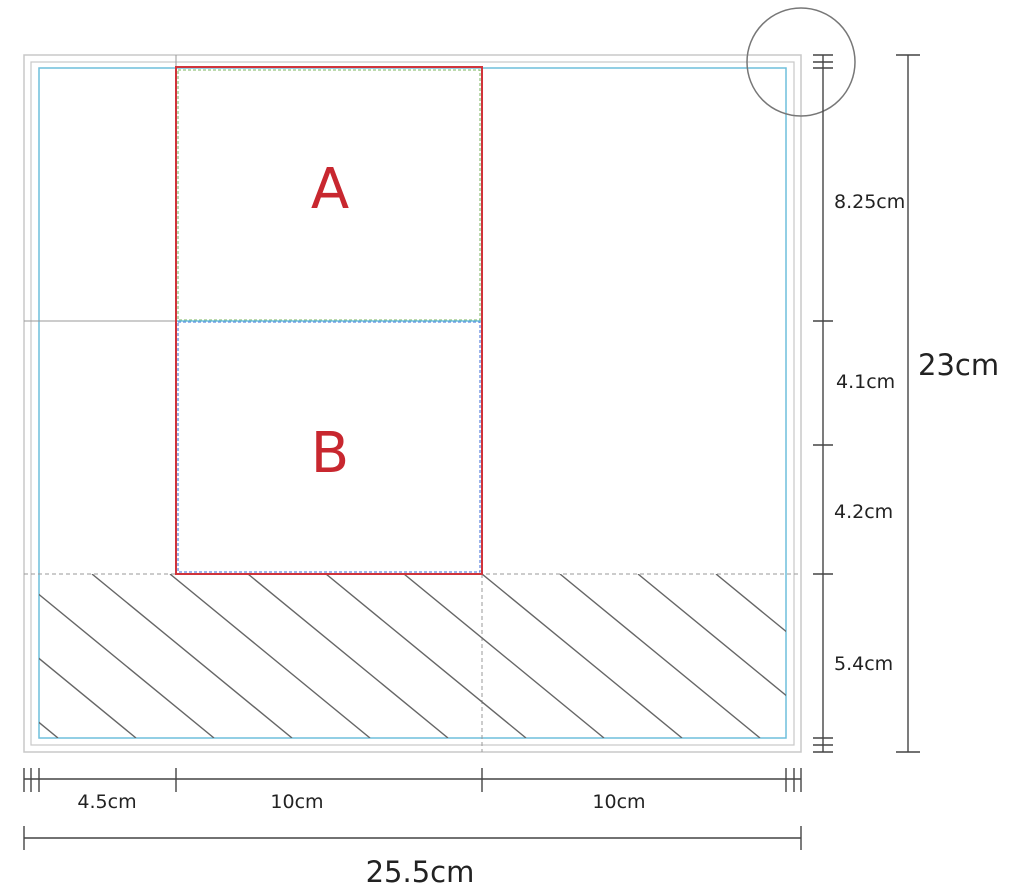  I want to click on width-left-label: 4.5cm, so click(106, 802).